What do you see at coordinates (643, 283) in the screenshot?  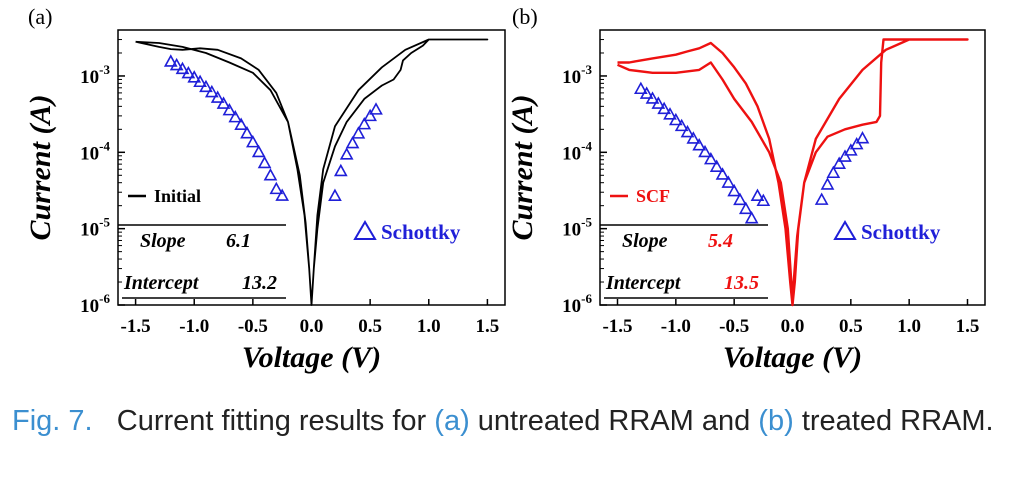 I see `fit-intercept-label: Intercept` at bounding box center [643, 283].